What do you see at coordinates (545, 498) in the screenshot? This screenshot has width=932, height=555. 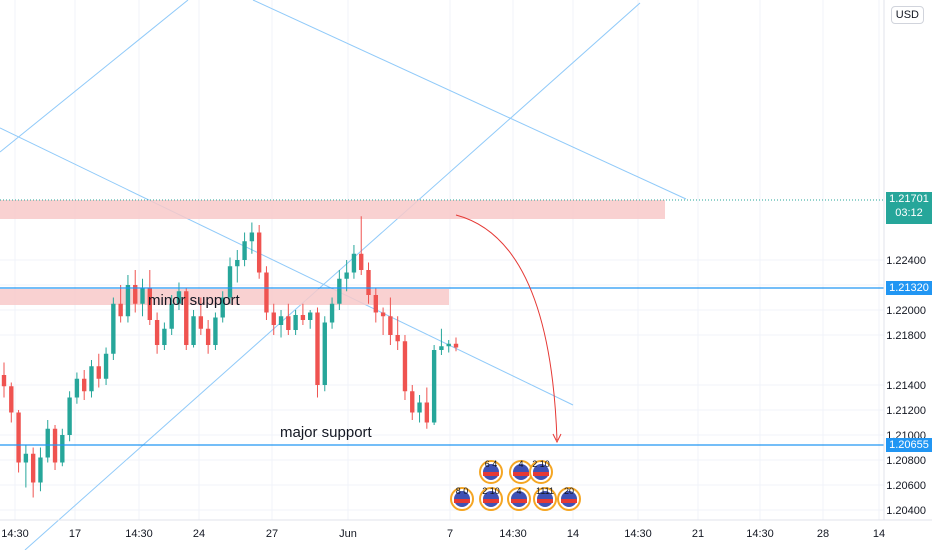 I see `event-flag-icon: 1111` at bounding box center [545, 498].